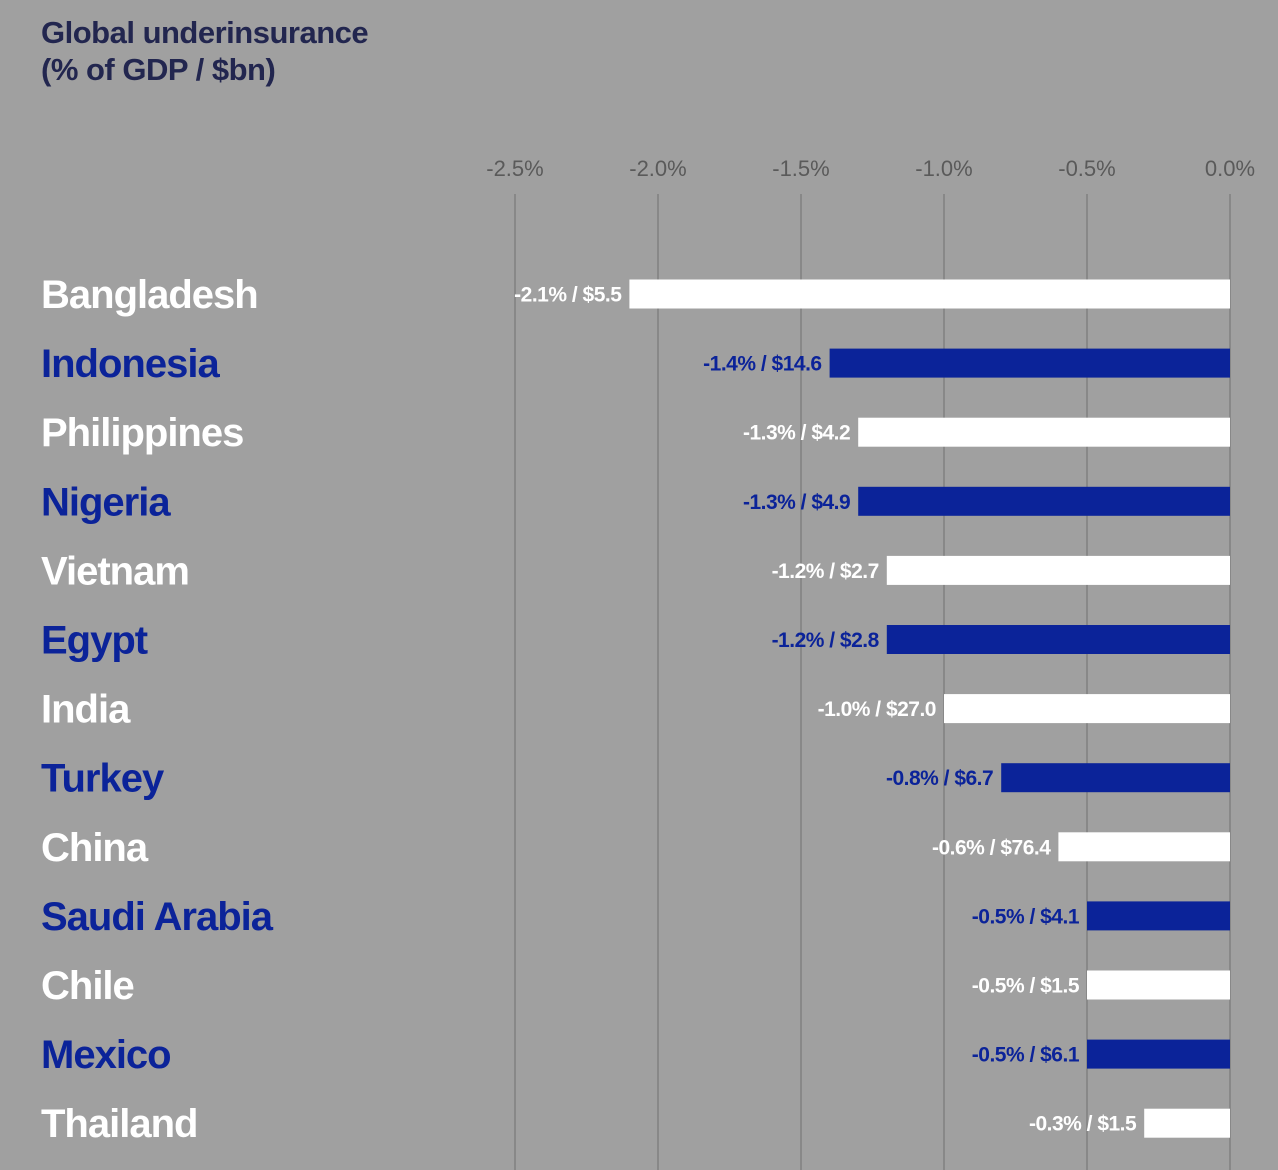  Describe the element at coordinates (205, 51) in the screenshot. I see `chart-title-block: Global underinsurance (% of GDP / $bn)` at that location.